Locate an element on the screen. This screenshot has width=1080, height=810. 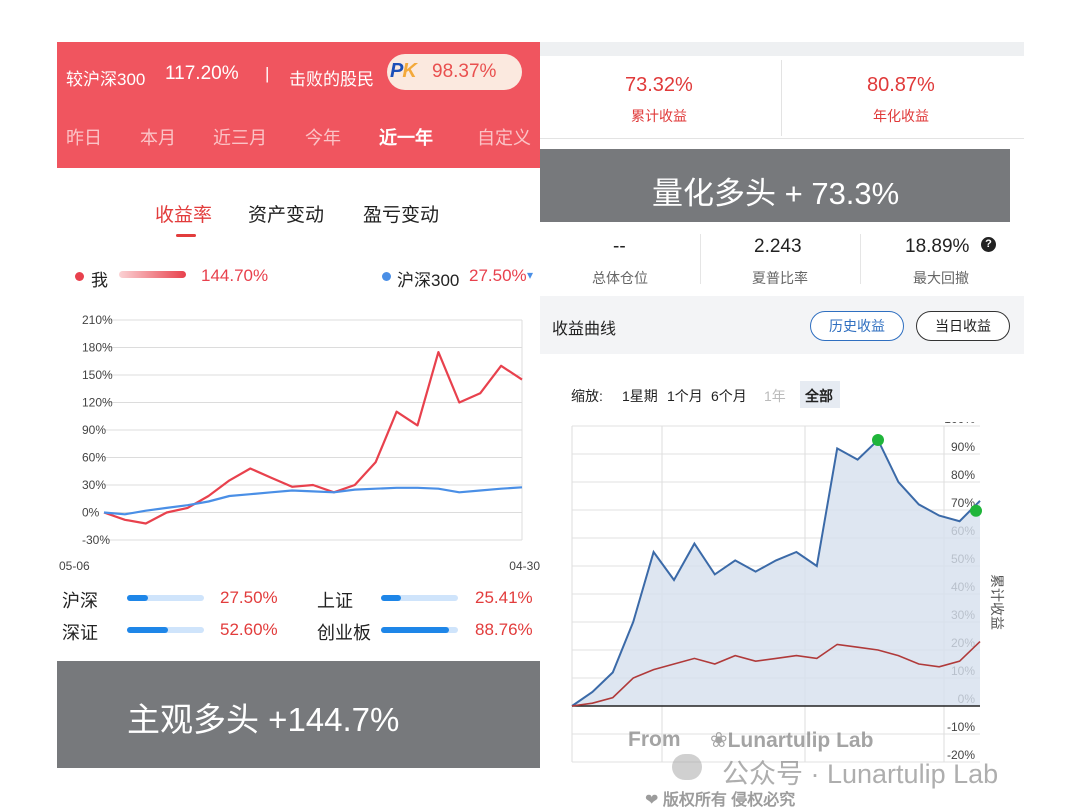
strategy-area is located at coordinates (776, 573).